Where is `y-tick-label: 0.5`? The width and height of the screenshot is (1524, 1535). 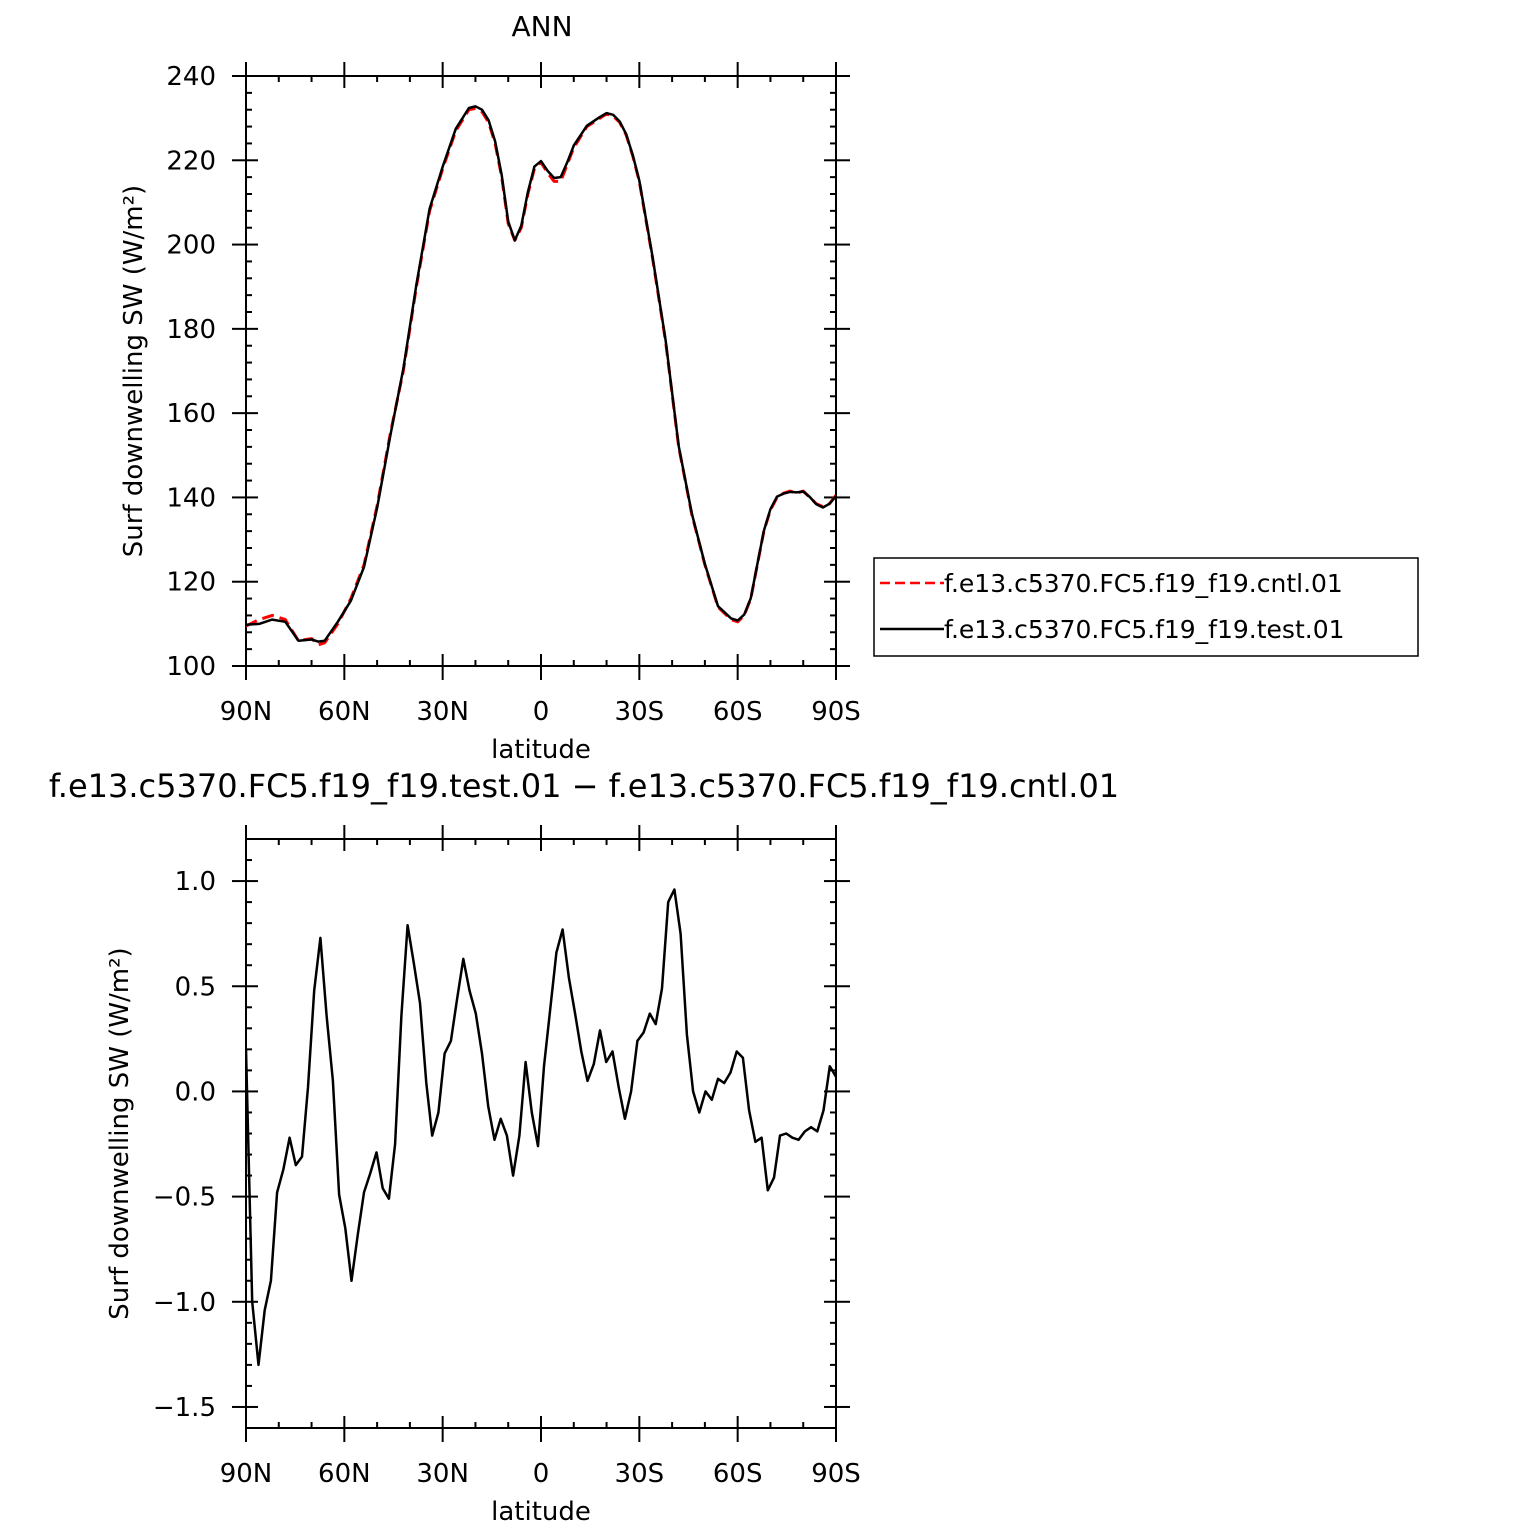 y-tick-label: 0.5 is located at coordinates (195, 987).